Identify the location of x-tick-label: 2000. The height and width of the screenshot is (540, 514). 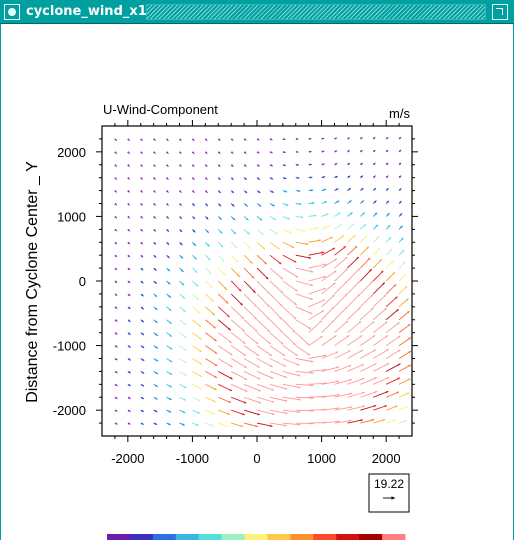
(386, 458).